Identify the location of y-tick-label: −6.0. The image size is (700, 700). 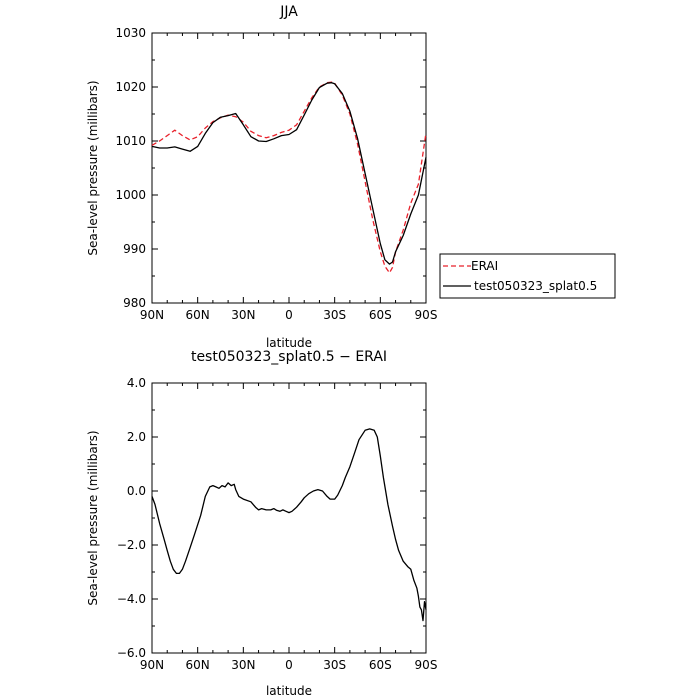
(131, 653).